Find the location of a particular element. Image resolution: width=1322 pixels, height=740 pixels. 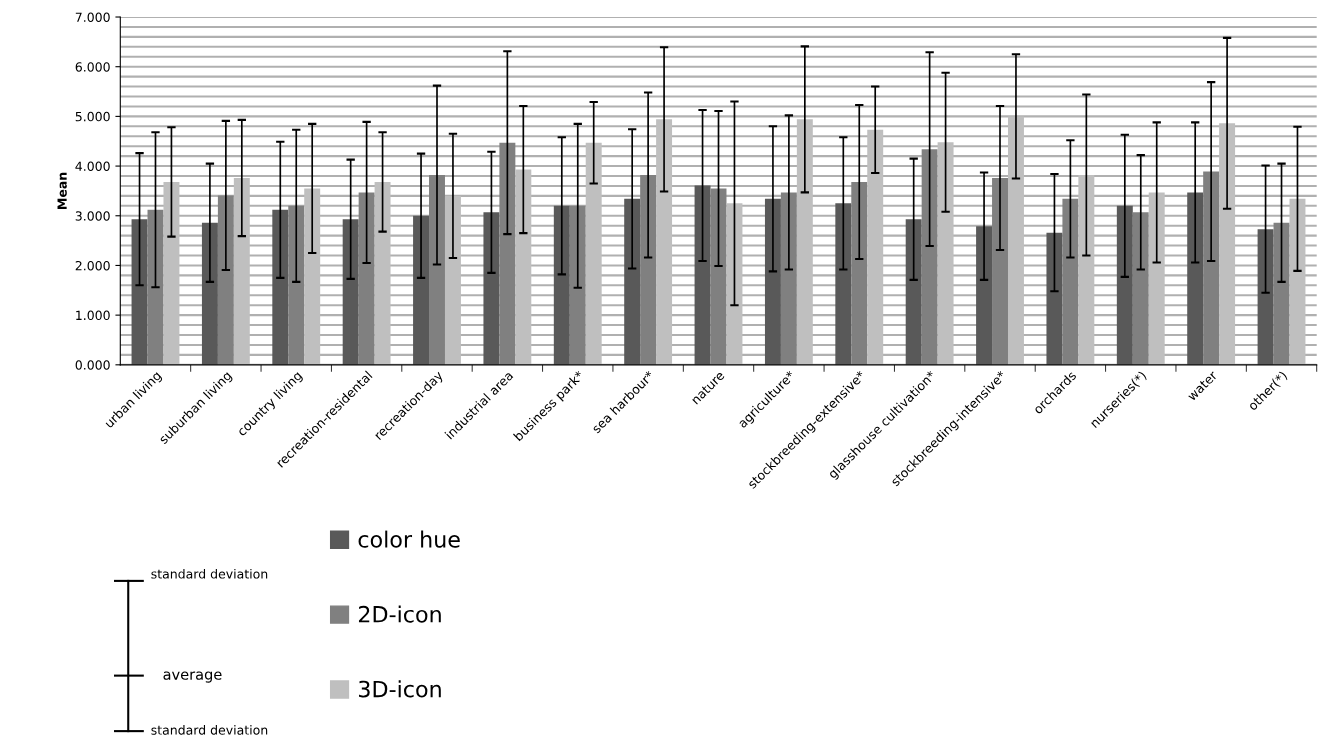

y-tick-label: 0.000 is located at coordinates (92, 365).